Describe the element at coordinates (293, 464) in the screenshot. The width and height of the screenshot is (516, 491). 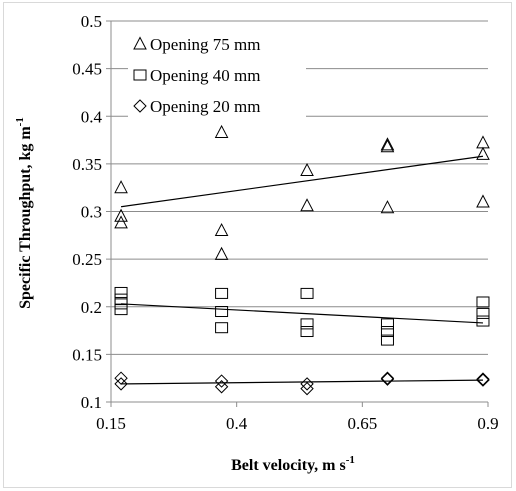
I see `x-axis-title: Belt velocity, m s-1` at that location.